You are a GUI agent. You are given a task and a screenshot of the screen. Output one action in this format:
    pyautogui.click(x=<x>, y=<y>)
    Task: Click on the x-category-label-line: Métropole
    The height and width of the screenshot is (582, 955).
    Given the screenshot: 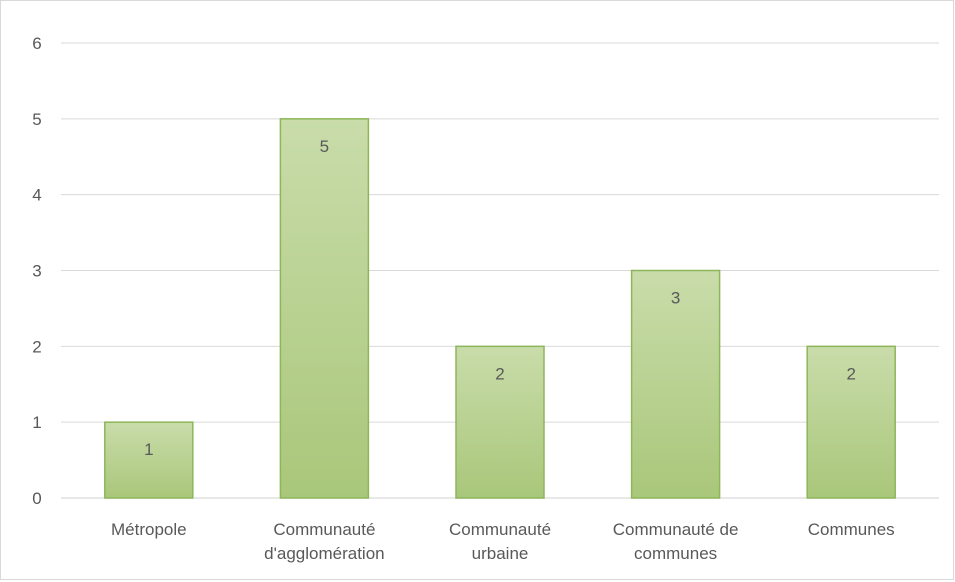 What is the action you would take?
    pyautogui.click(x=149, y=529)
    